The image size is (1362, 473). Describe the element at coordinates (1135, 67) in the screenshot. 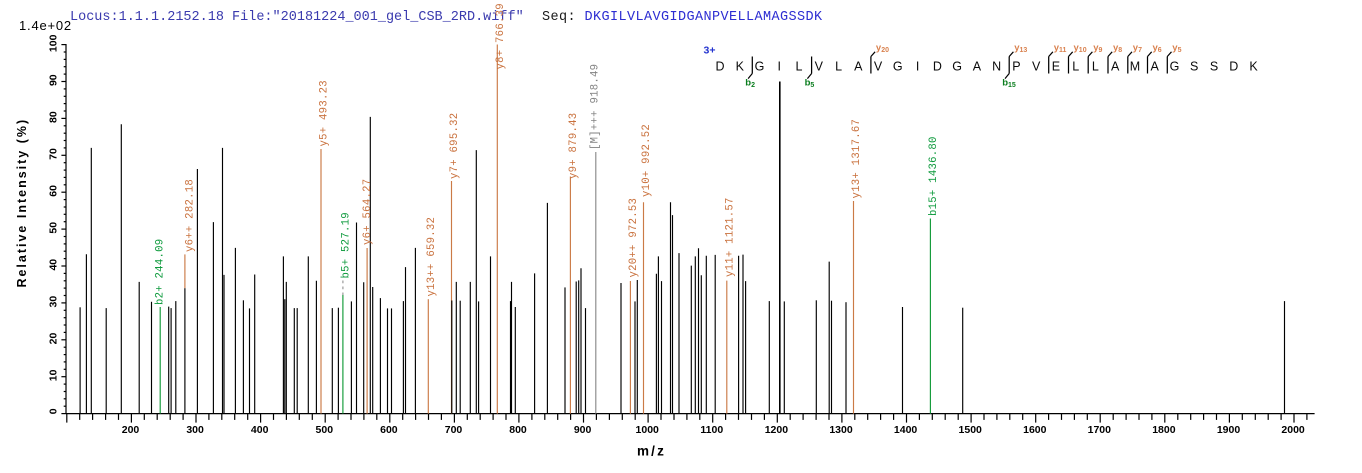

I see `svg-text: M` at that location.